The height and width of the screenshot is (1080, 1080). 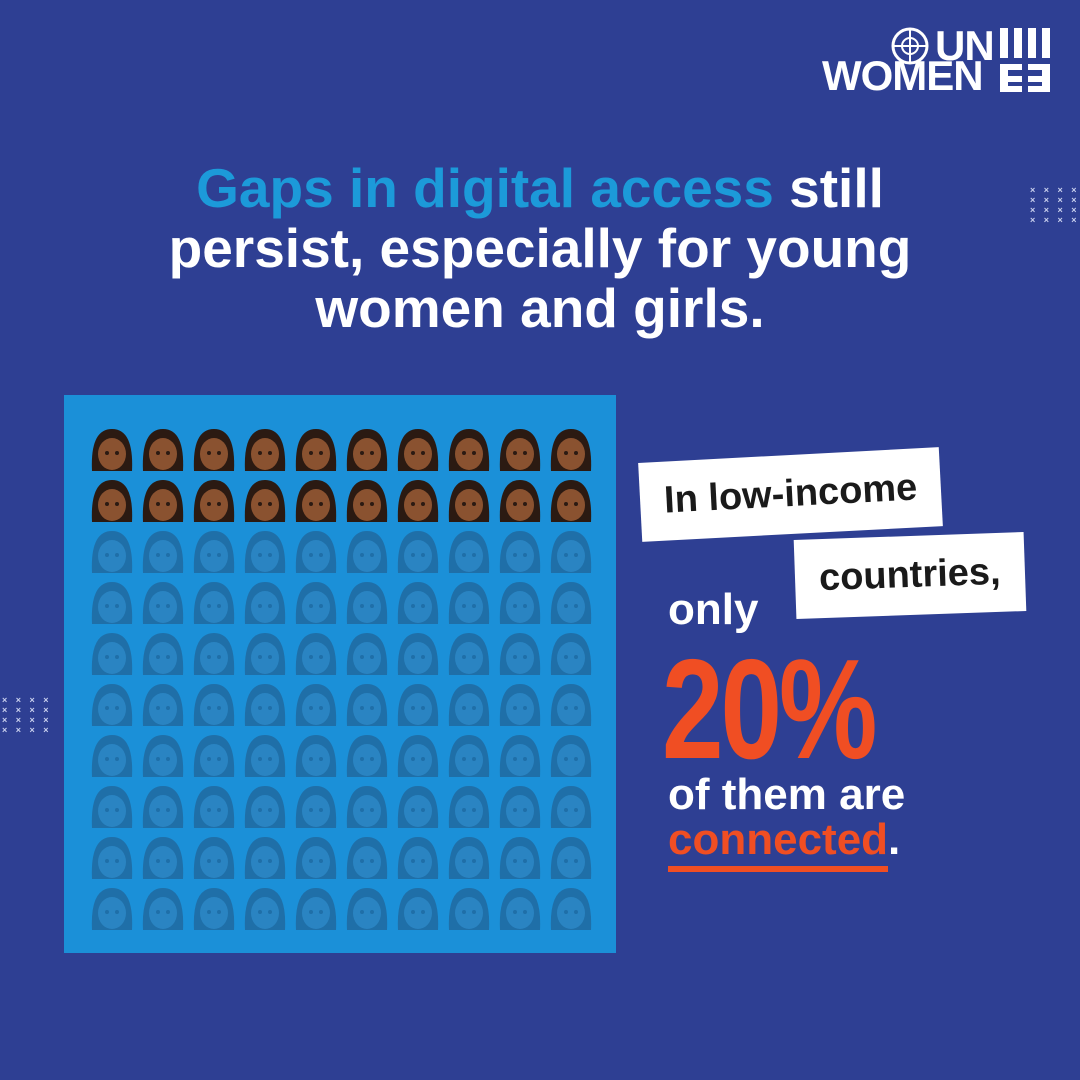 I want to click on logo-women: WOMEN, so click(x=903, y=75).